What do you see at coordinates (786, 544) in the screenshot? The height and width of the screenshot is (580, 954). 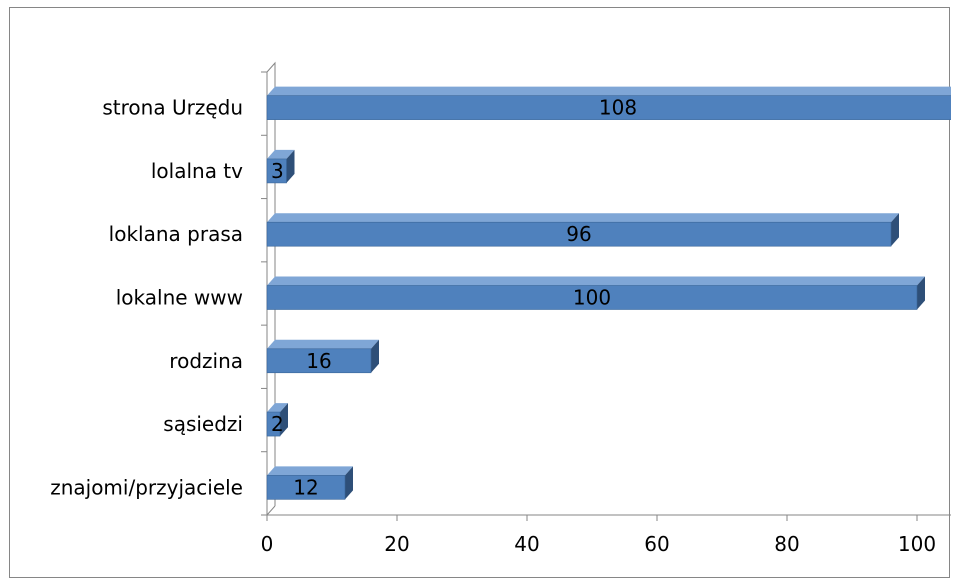 I see `x-tick-label: 80` at bounding box center [786, 544].